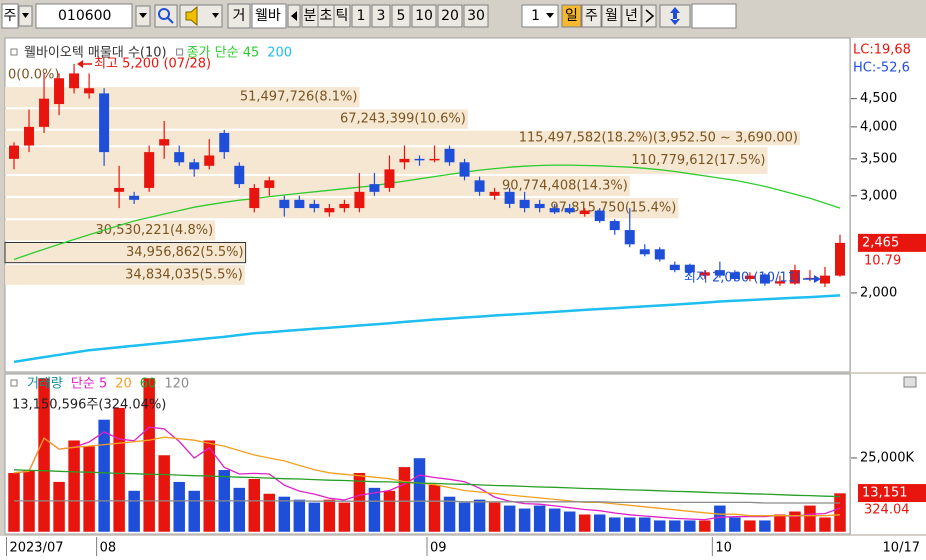  What do you see at coordinates (649, 16) in the screenshot?
I see `next-button` at bounding box center [649, 16].